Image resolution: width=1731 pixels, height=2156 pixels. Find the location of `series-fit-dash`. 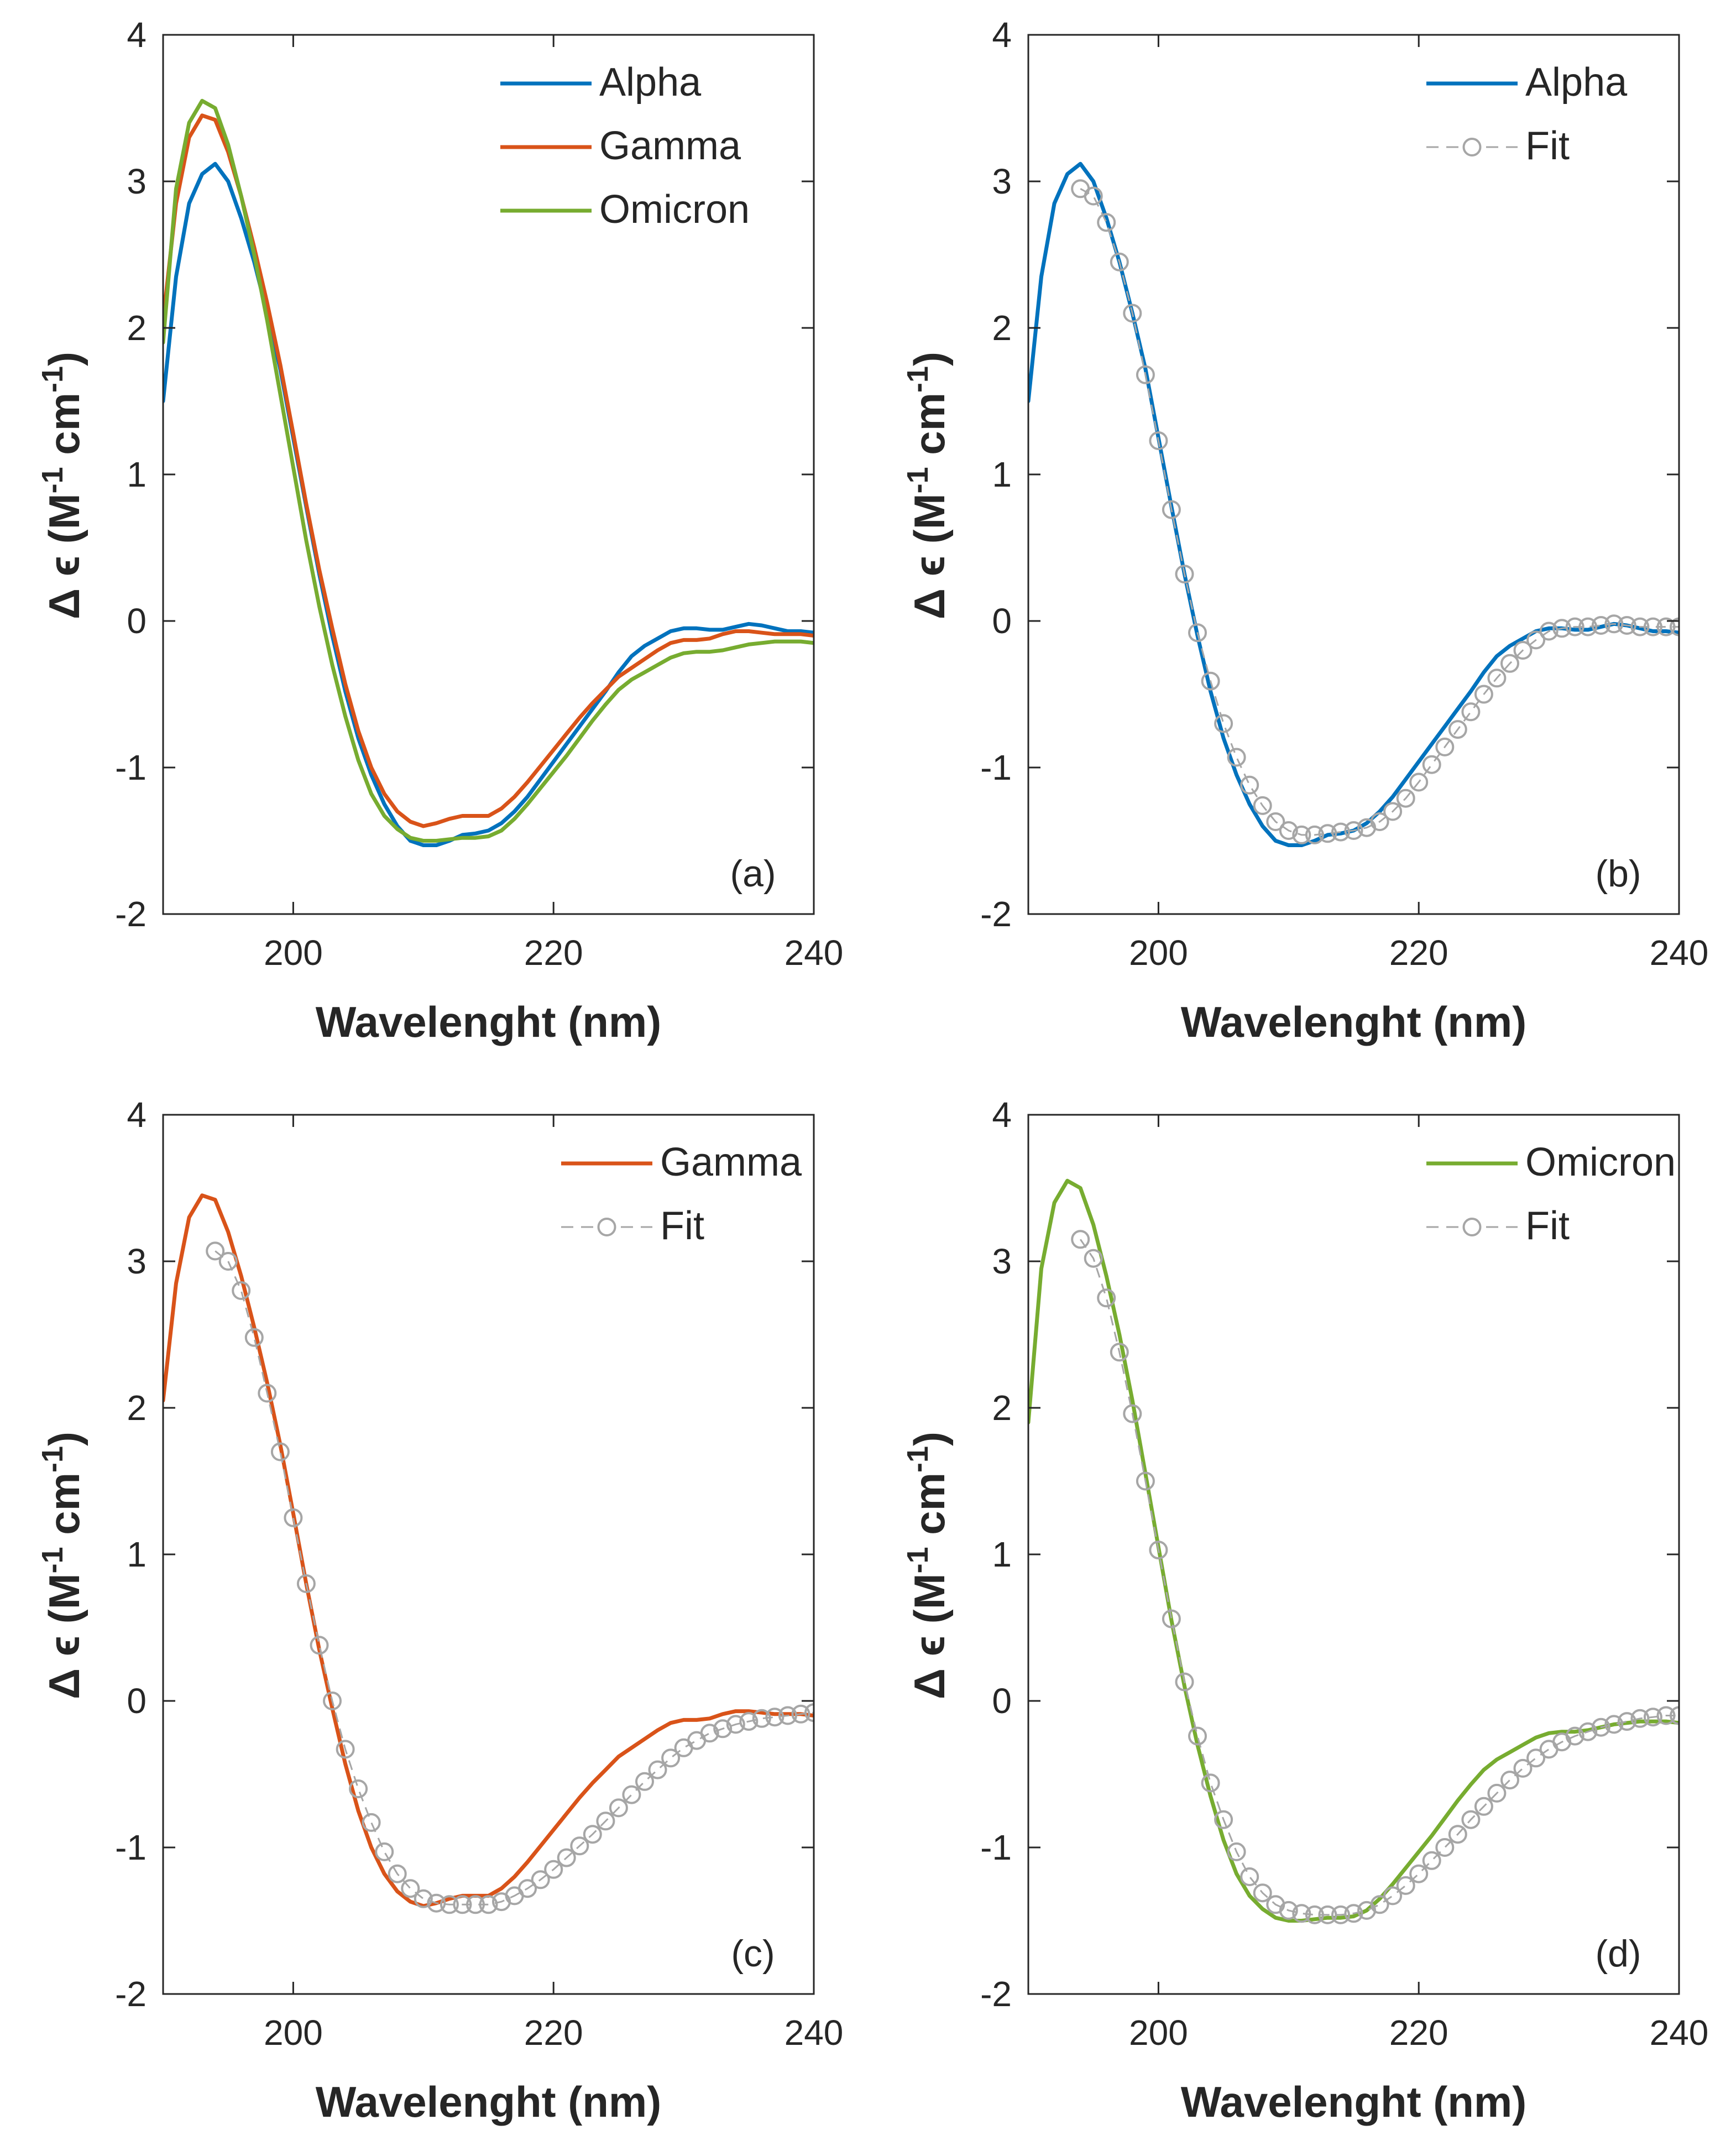

series-fit-dash is located at coordinates (514, 1578).